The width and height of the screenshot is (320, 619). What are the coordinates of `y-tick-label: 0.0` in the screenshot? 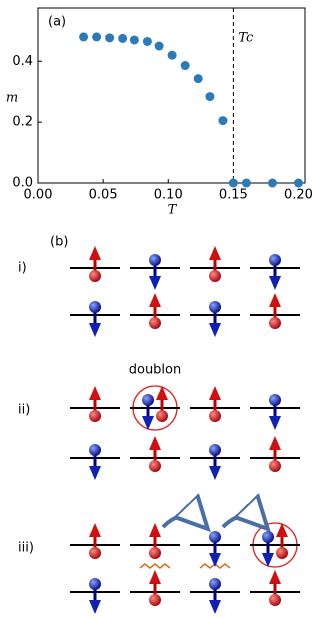 It's located at (22, 183).